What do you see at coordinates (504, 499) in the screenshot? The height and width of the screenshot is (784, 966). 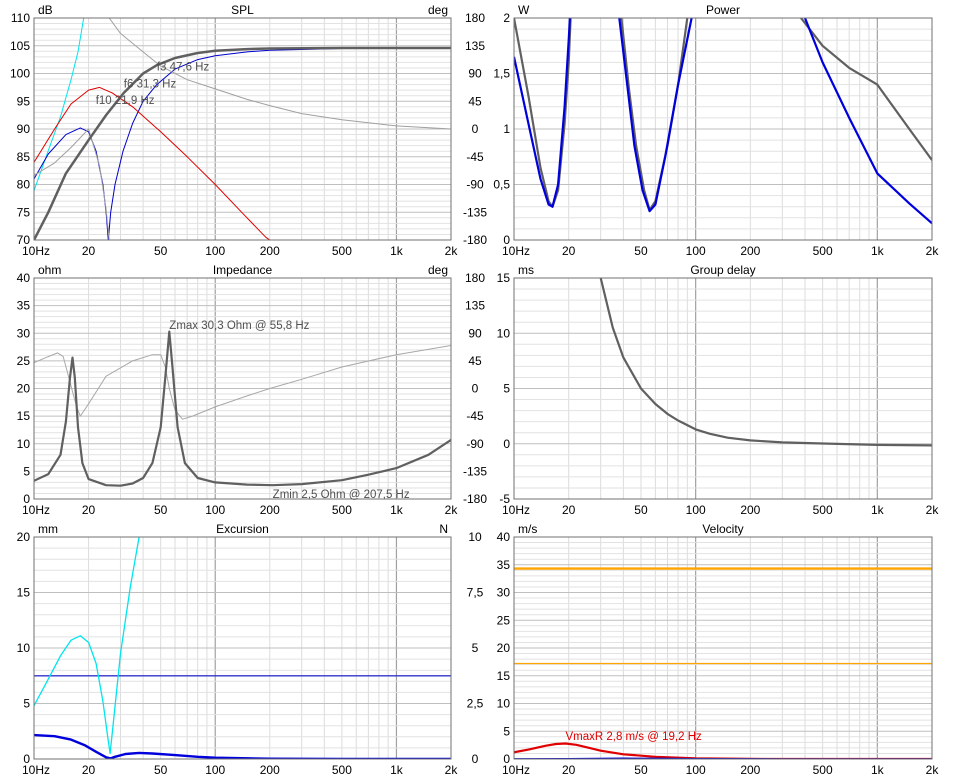 I see `y-tick-label: -5` at bounding box center [504, 499].